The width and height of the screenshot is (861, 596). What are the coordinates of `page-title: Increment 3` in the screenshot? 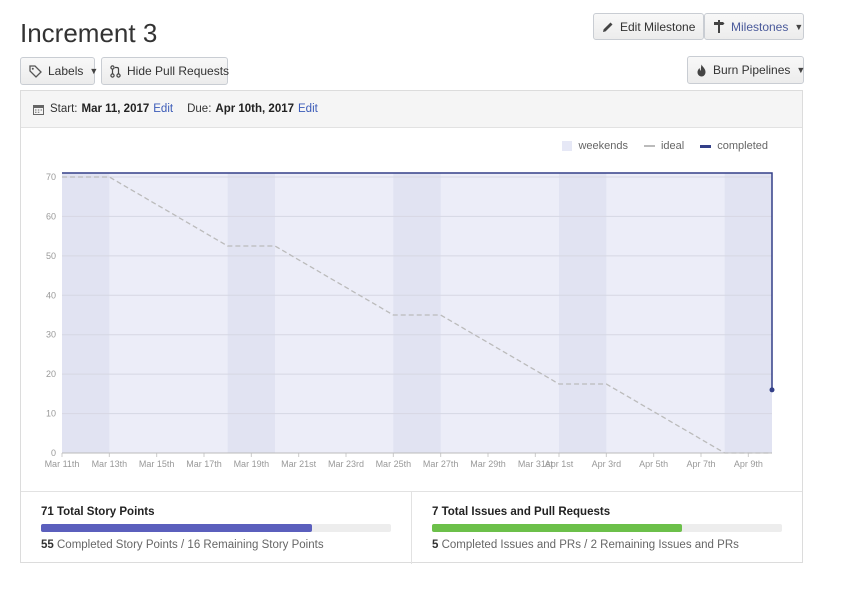 It's located at (89, 33).